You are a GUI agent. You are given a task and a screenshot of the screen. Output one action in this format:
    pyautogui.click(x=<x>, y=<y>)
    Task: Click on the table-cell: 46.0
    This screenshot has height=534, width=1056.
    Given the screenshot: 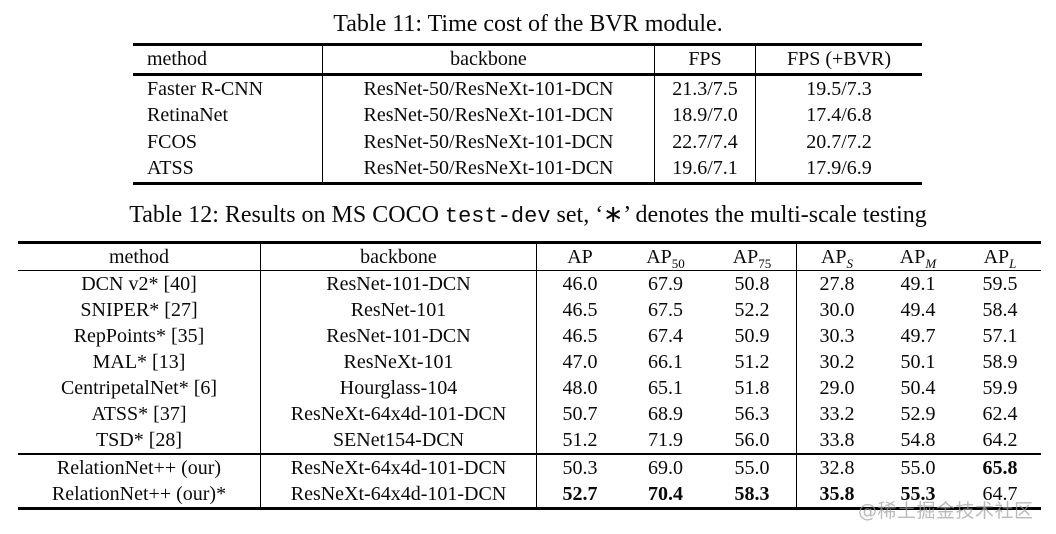 What is the action you would take?
    pyautogui.click(x=579, y=283)
    